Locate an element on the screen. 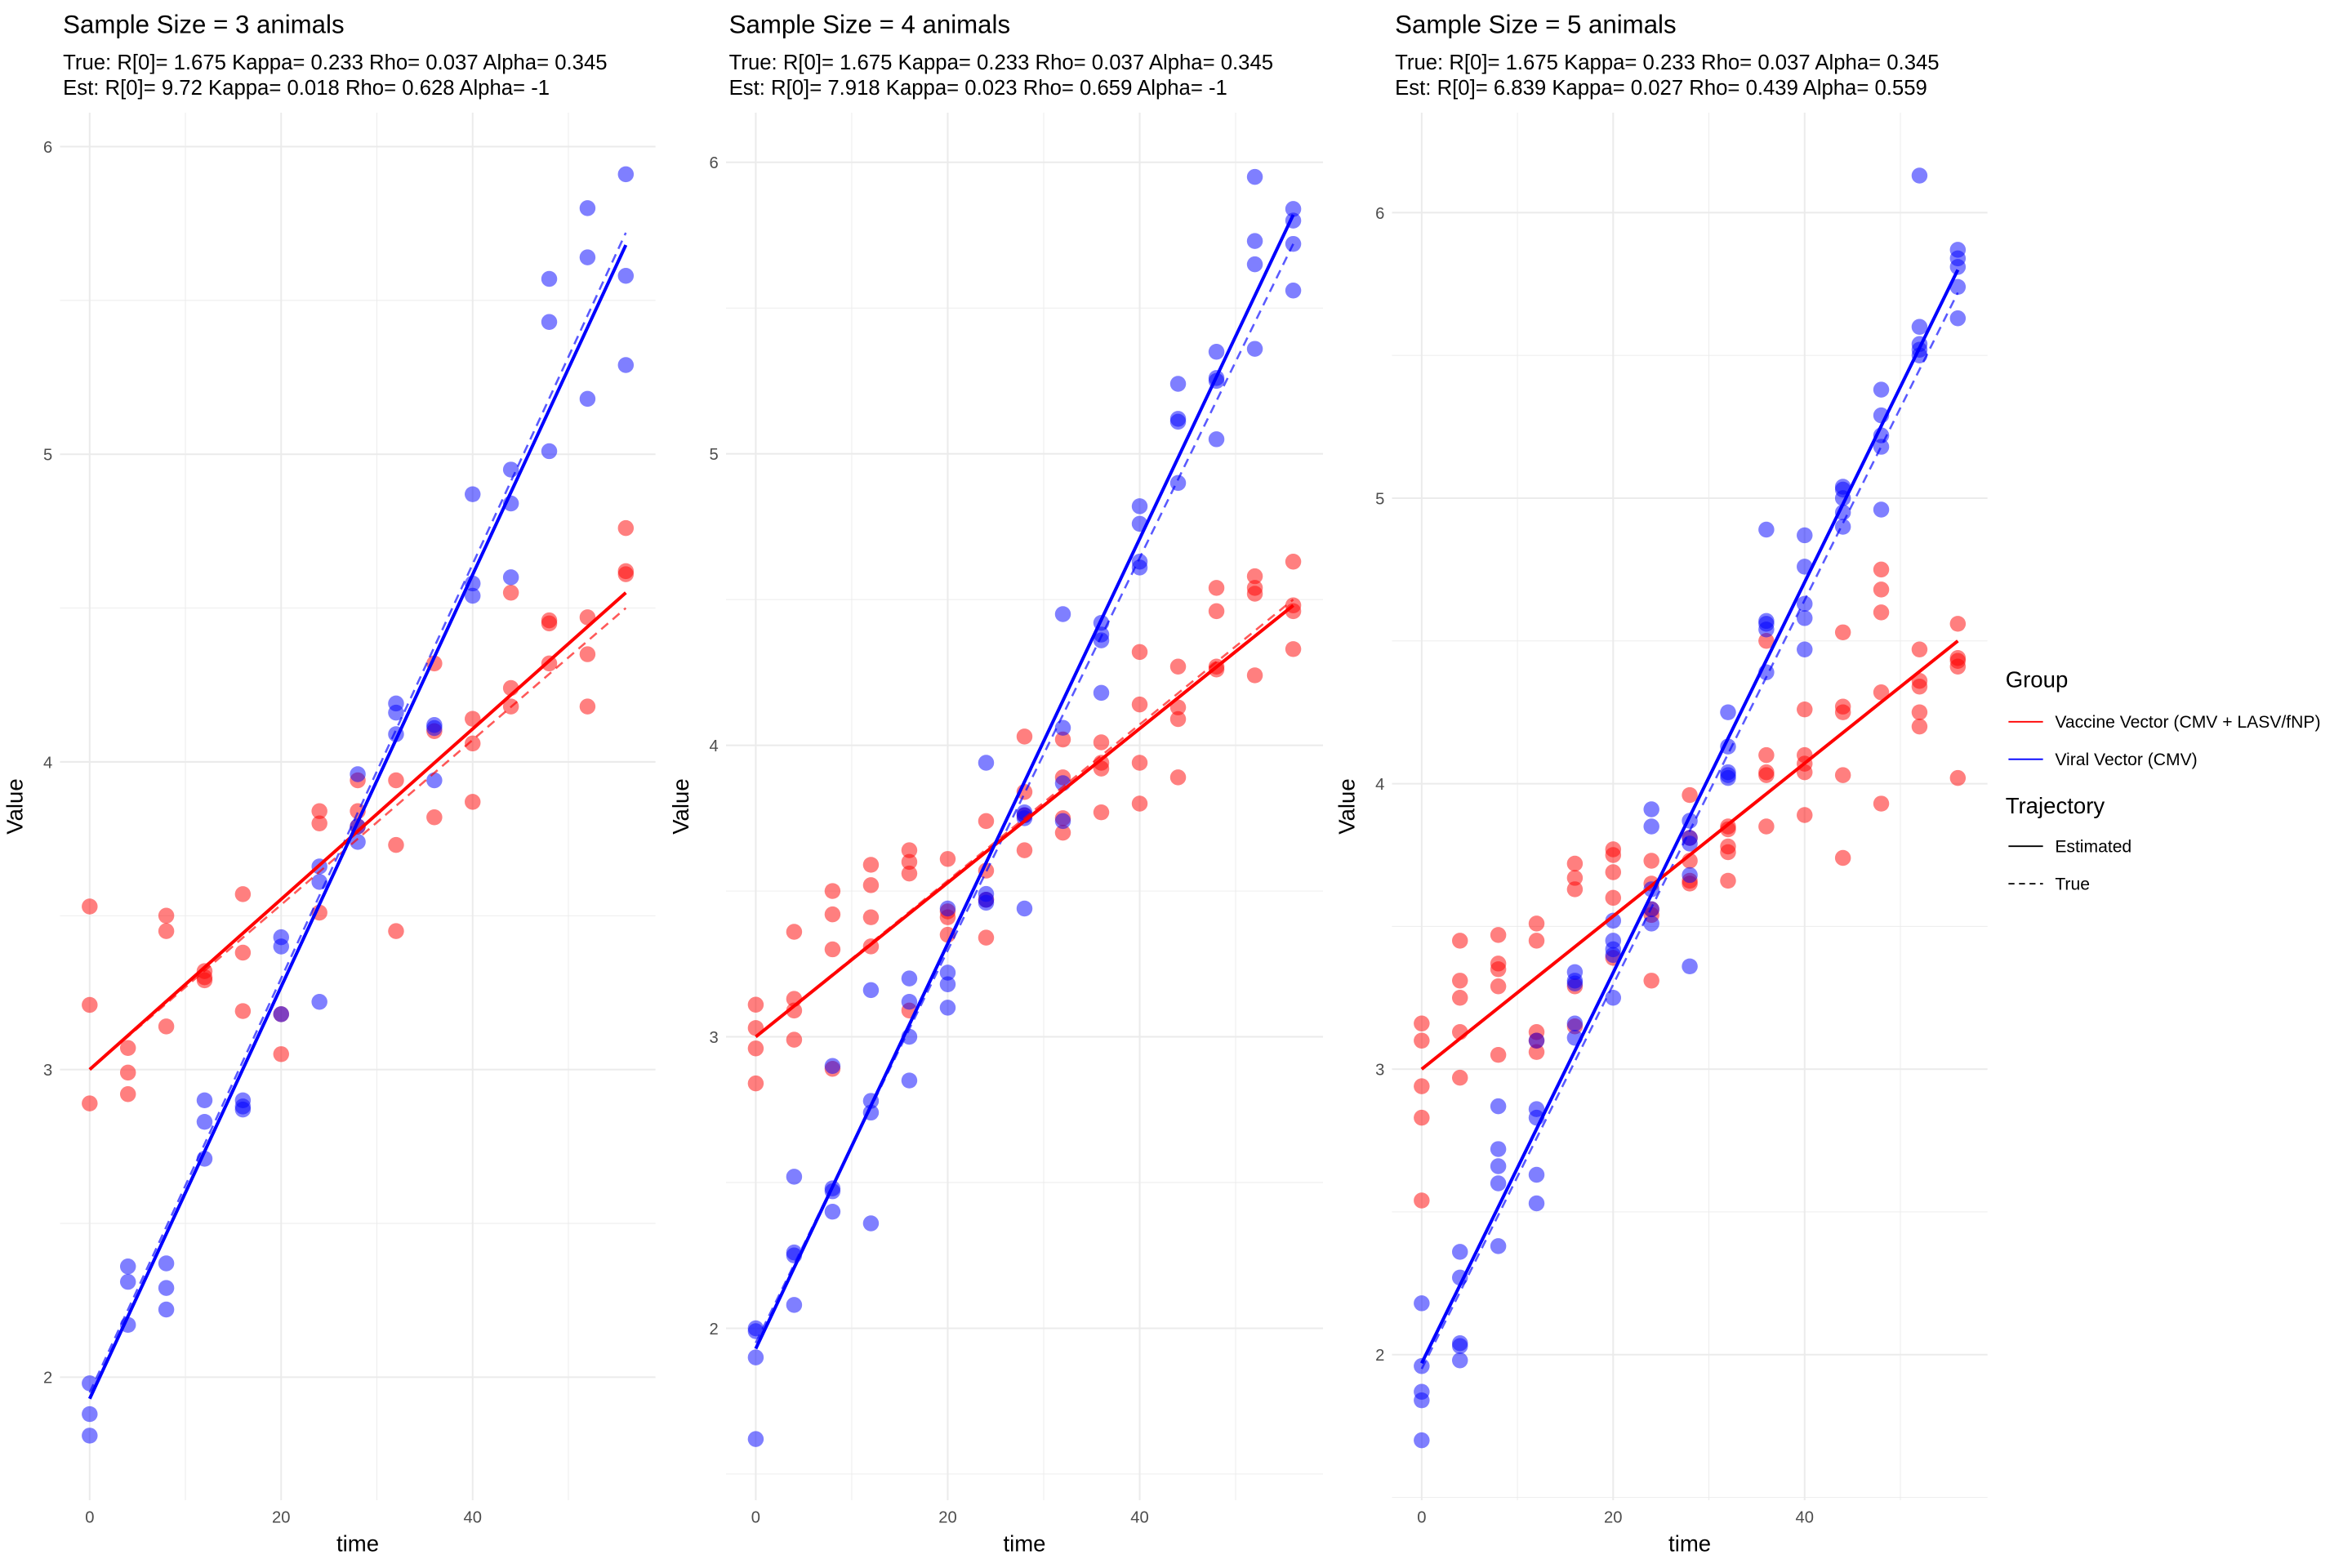 This screenshot has height=1568, width=2352. y-tick-label: 2 is located at coordinates (1379, 1356).